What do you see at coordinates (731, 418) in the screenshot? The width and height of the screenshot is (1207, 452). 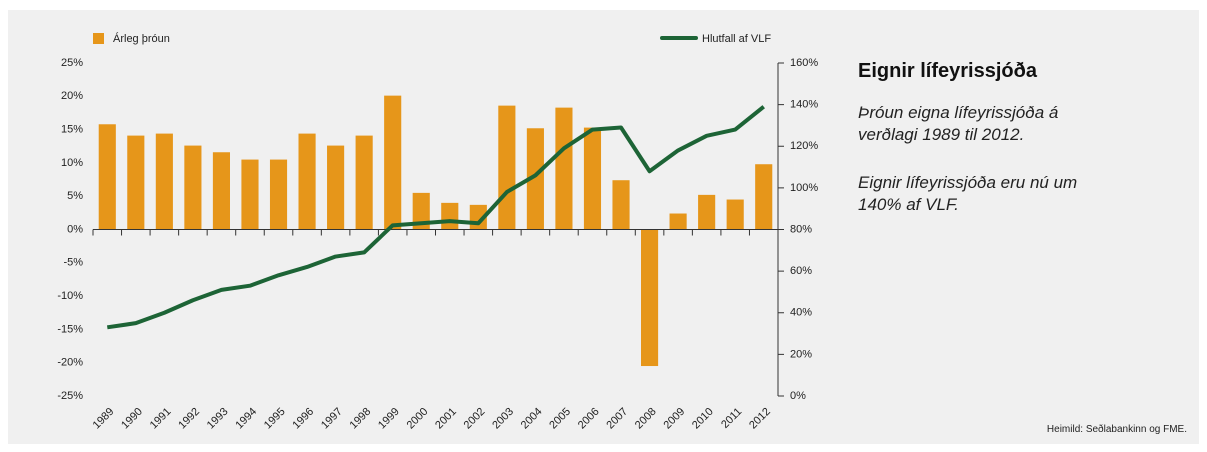 I see `x-tick-label: 2011` at bounding box center [731, 418].